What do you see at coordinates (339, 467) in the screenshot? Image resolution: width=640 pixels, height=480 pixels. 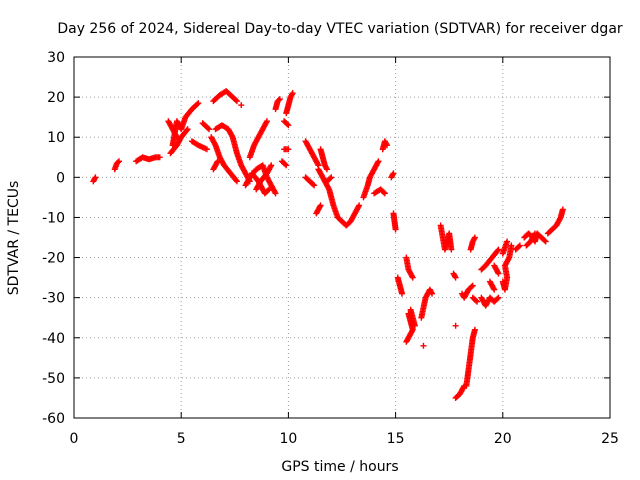 I see `x-axis-label: GPS time / hours` at bounding box center [339, 467].